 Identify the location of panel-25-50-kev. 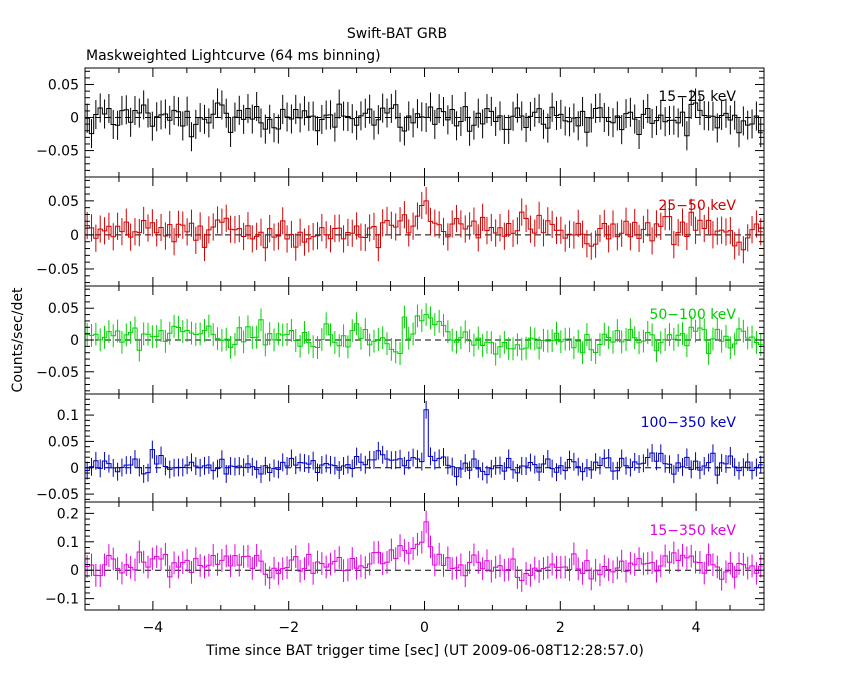
(424, 225).